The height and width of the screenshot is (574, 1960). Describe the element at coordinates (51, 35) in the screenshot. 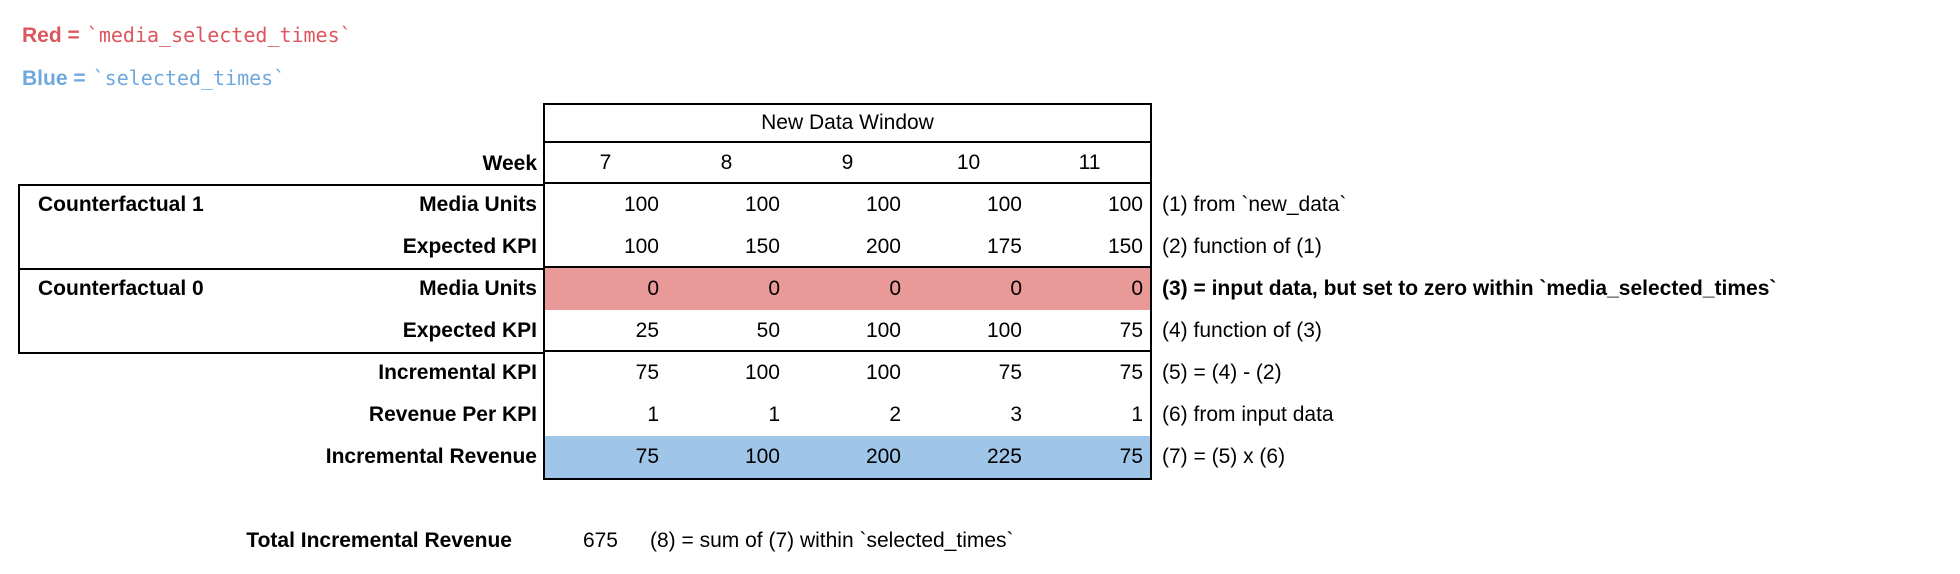

I see `legend-red-label: Red =` at that location.